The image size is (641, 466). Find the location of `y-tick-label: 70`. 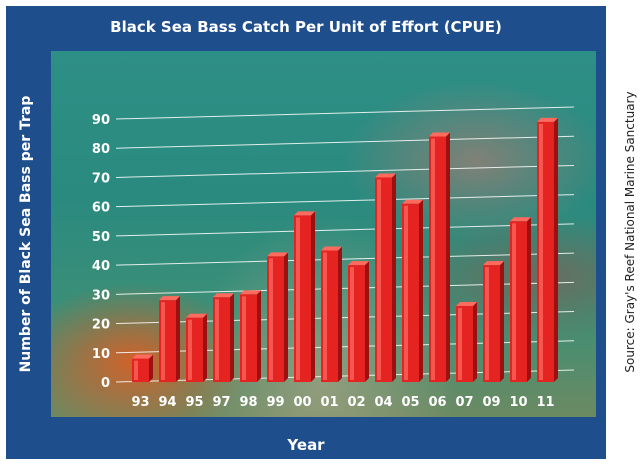

y-tick-label: 70 is located at coordinates (101, 178).